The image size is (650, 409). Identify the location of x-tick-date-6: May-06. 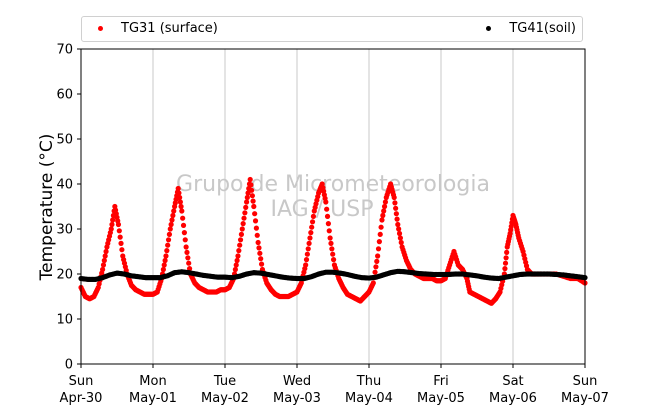
(513, 398).